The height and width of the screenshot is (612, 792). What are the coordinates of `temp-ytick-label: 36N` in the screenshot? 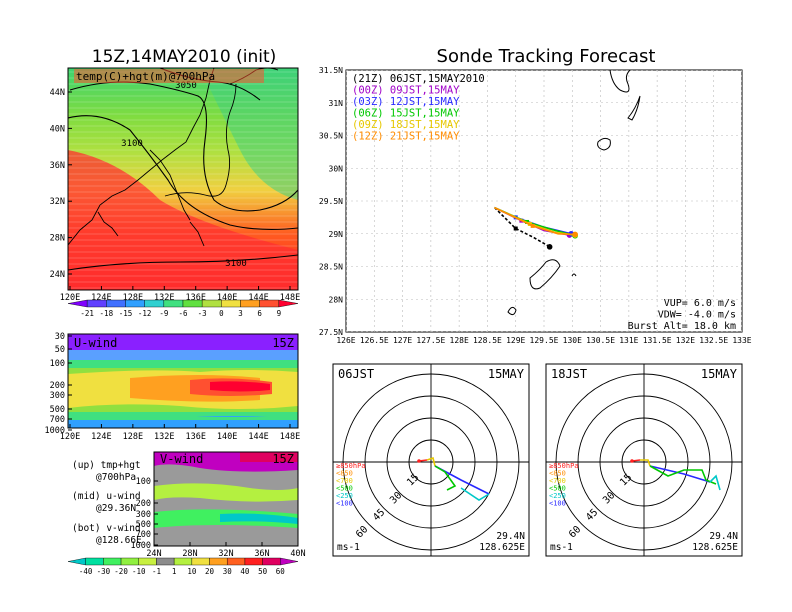 It's located at (57, 166).